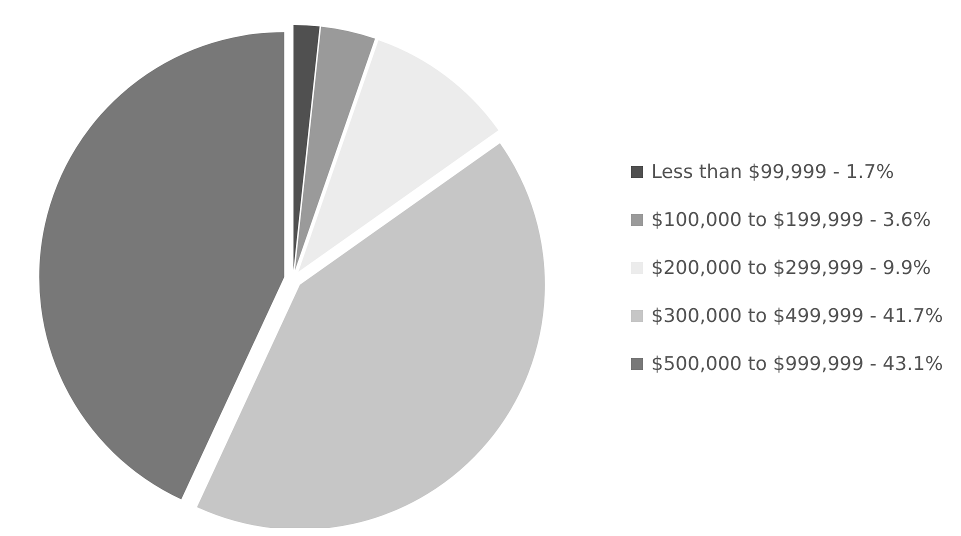 The image size is (961, 536). I want to click on legend-label: $500,000 to $999,999 - 43.1%, so click(797, 364).